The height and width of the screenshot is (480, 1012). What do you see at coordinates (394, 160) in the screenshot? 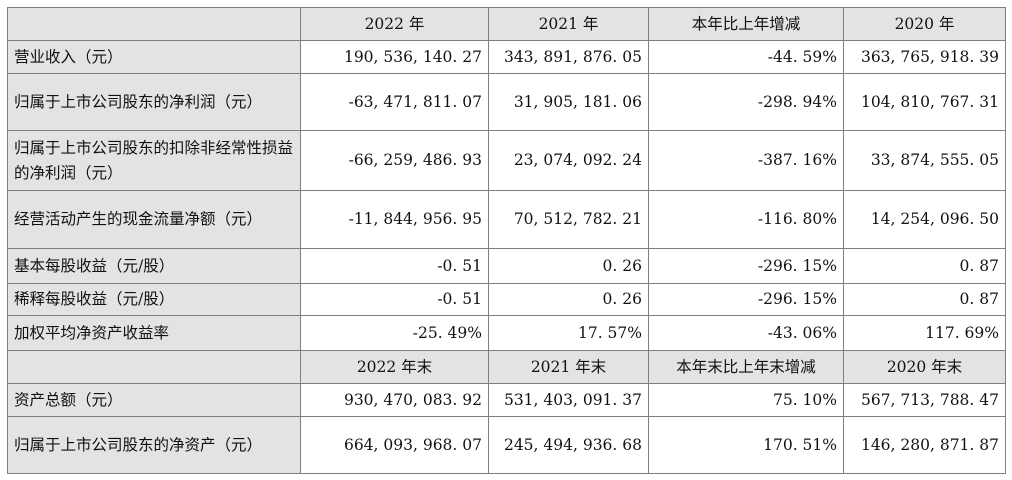
I see `value-cell: -66, 259, 486. 93` at bounding box center [394, 160].